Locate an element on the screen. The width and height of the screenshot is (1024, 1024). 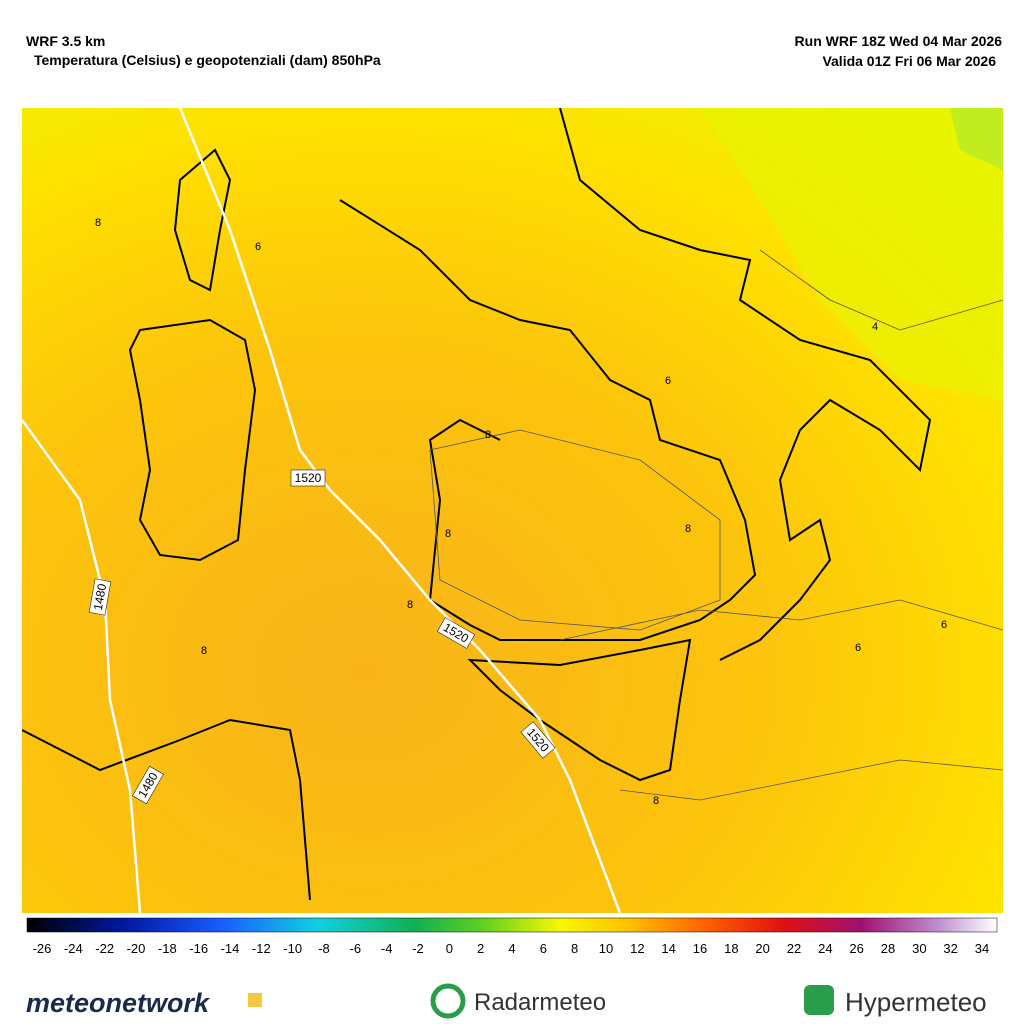
colorbar-label: 12 is located at coordinates (637, 948).